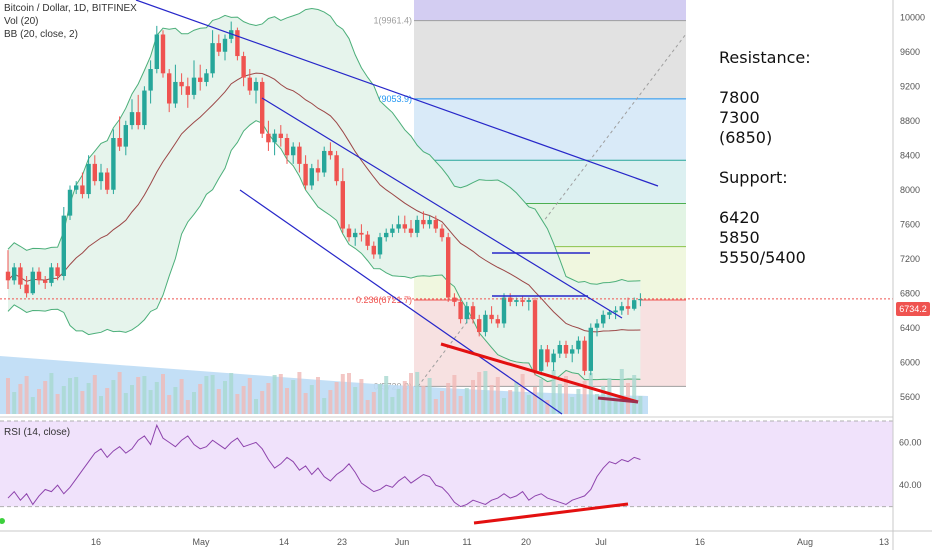 This screenshot has width=932, height=550. I want to click on fib-zone, so click(550, 129).